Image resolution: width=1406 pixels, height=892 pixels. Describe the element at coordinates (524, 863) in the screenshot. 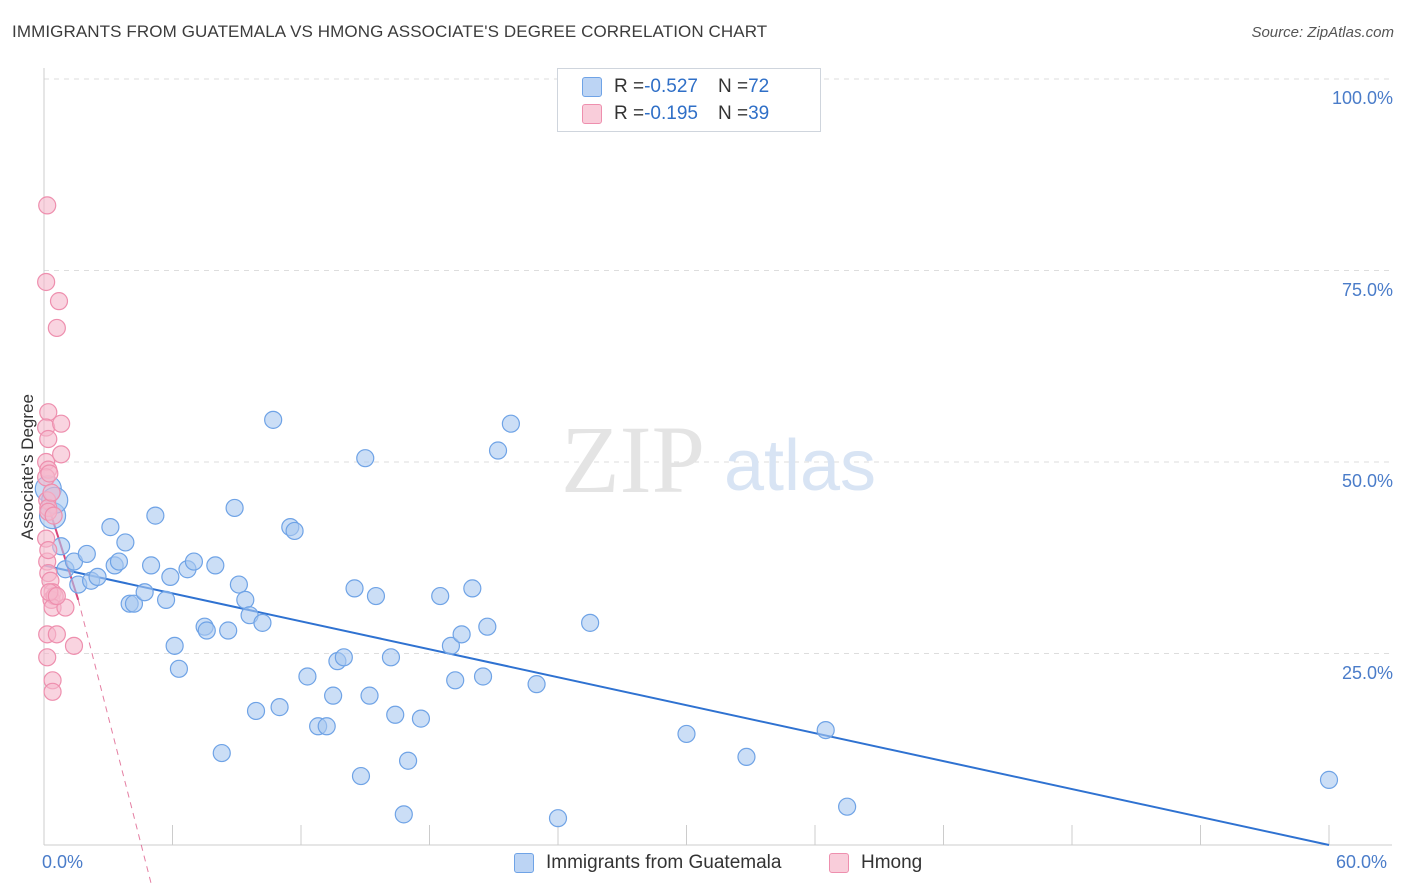

I see `series-swatch-blue` at that location.